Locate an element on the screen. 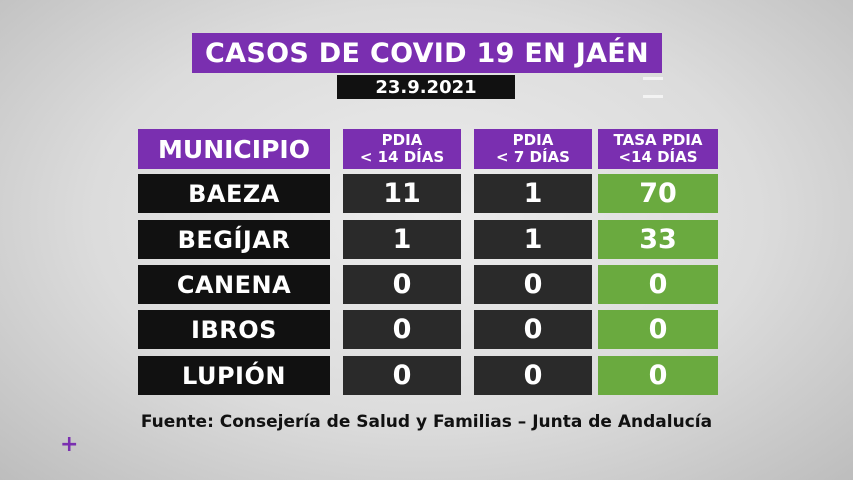 Image resolution: width=853 pixels, height=480 pixels. header-municipio: MUNICIPIO is located at coordinates (234, 149).